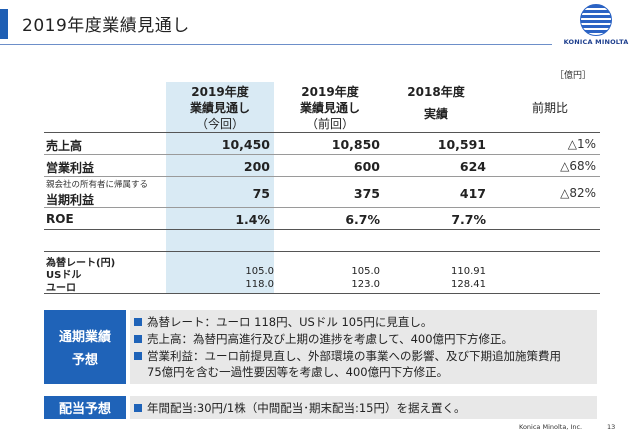  I want to click on column-header-previous: 2019年度 業績見通し （前回）, so click(329, 108).